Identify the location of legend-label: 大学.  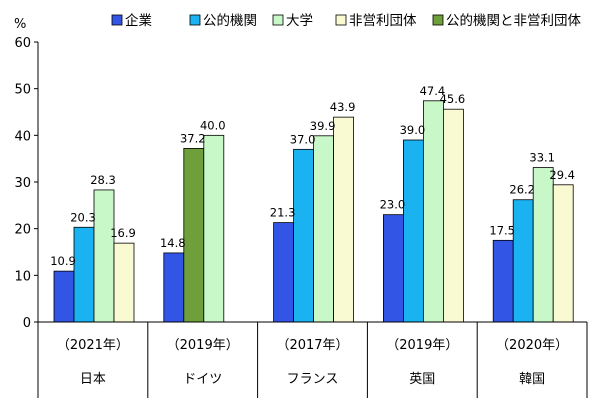
(299, 21).